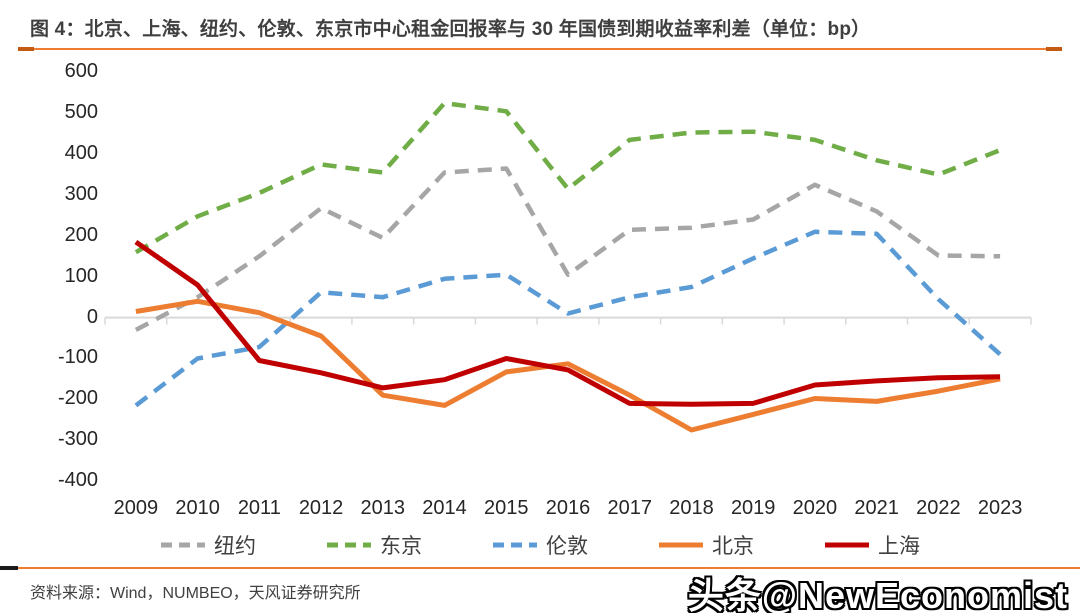 This screenshot has width=1080, height=613. What do you see at coordinates (208, 545) in the screenshot?
I see `legend-item-1: 纽约` at bounding box center [208, 545].